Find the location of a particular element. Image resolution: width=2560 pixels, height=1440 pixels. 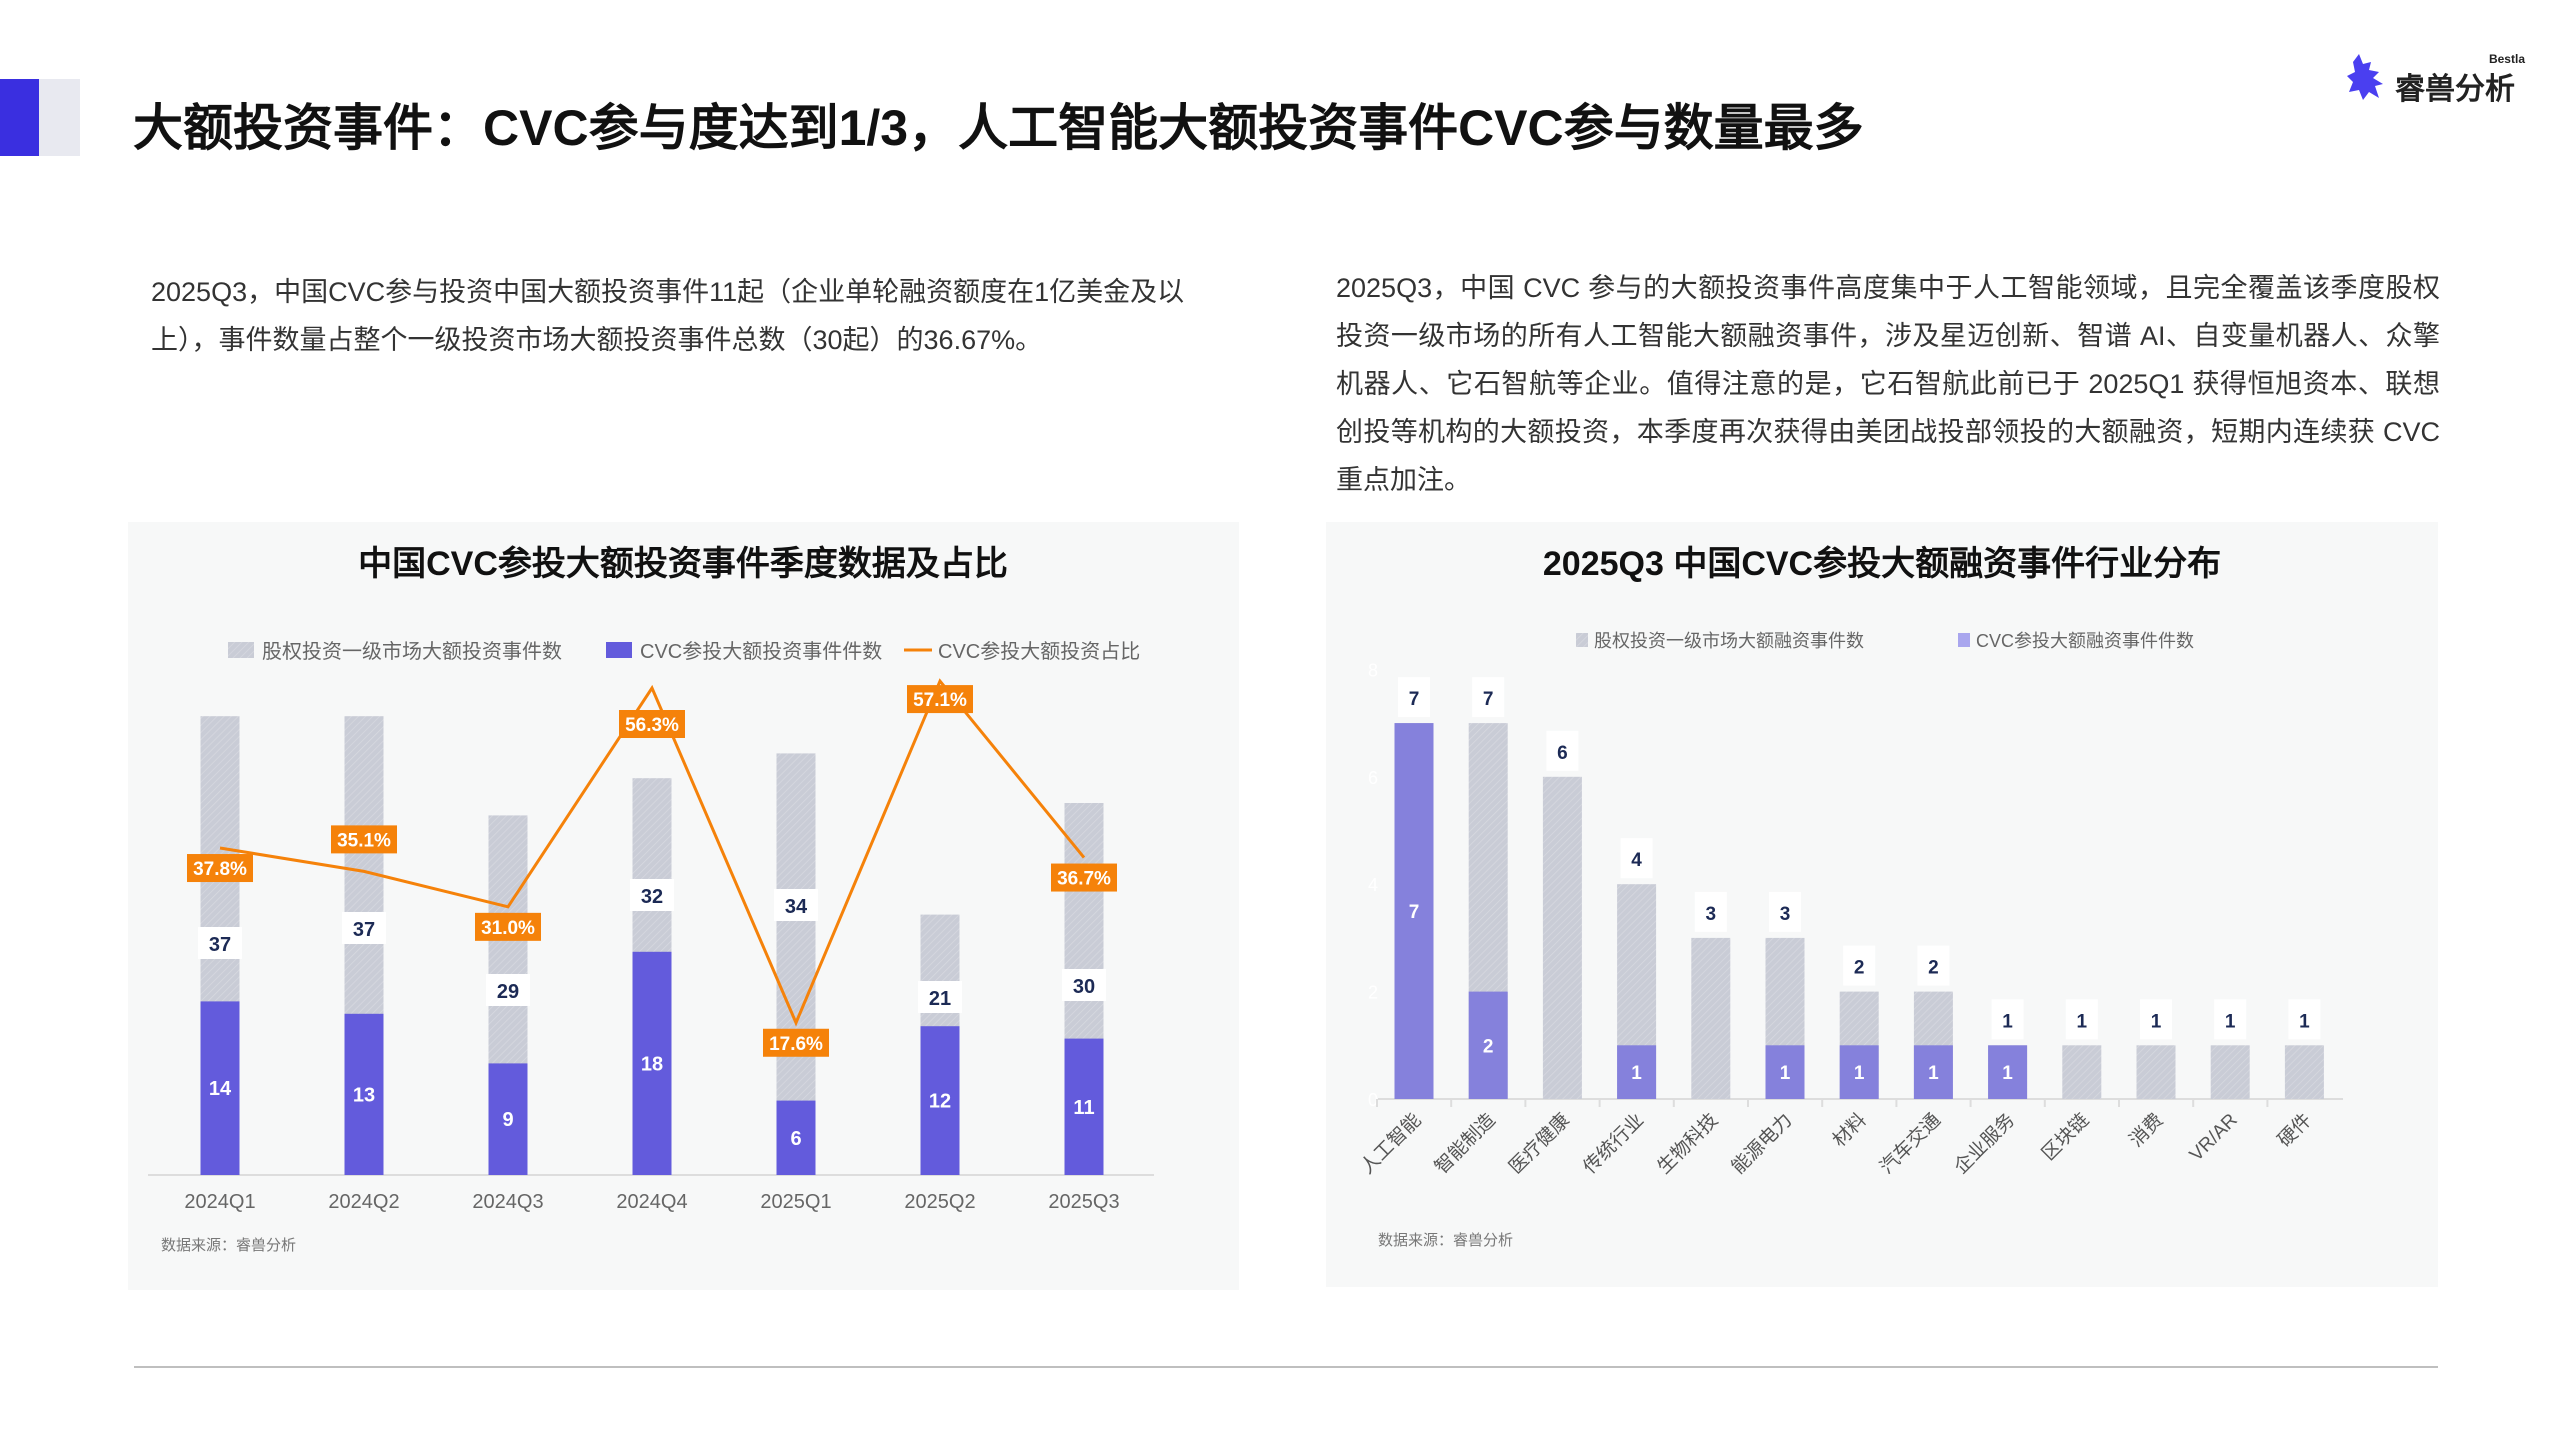

total-value-label: 6 is located at coordinates (1562, 753).